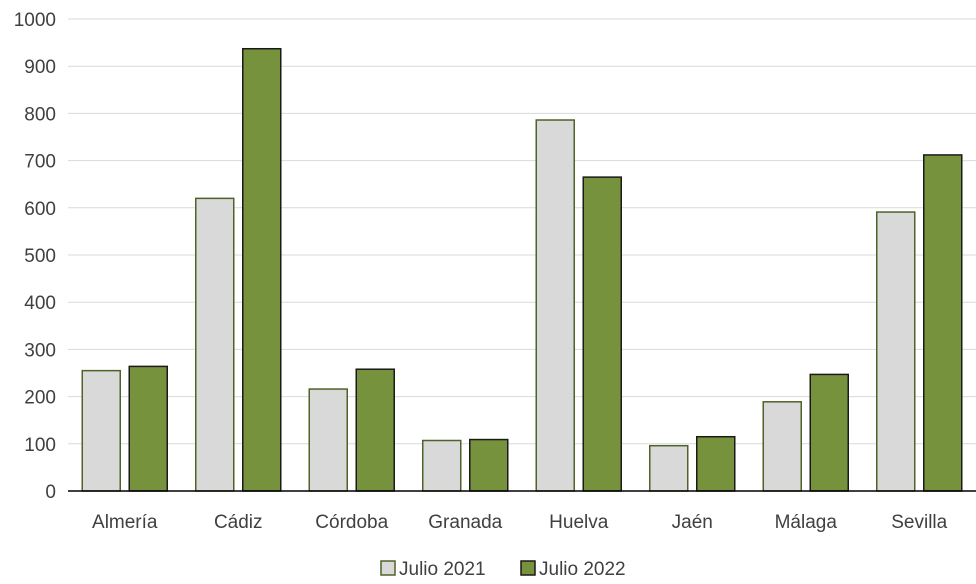 This screenshot has width=976, height=584. What do you see at coordinates (35, 20) in the screenshot?
I see `y-tick-label: 1000` at bounding box center [35, 20].